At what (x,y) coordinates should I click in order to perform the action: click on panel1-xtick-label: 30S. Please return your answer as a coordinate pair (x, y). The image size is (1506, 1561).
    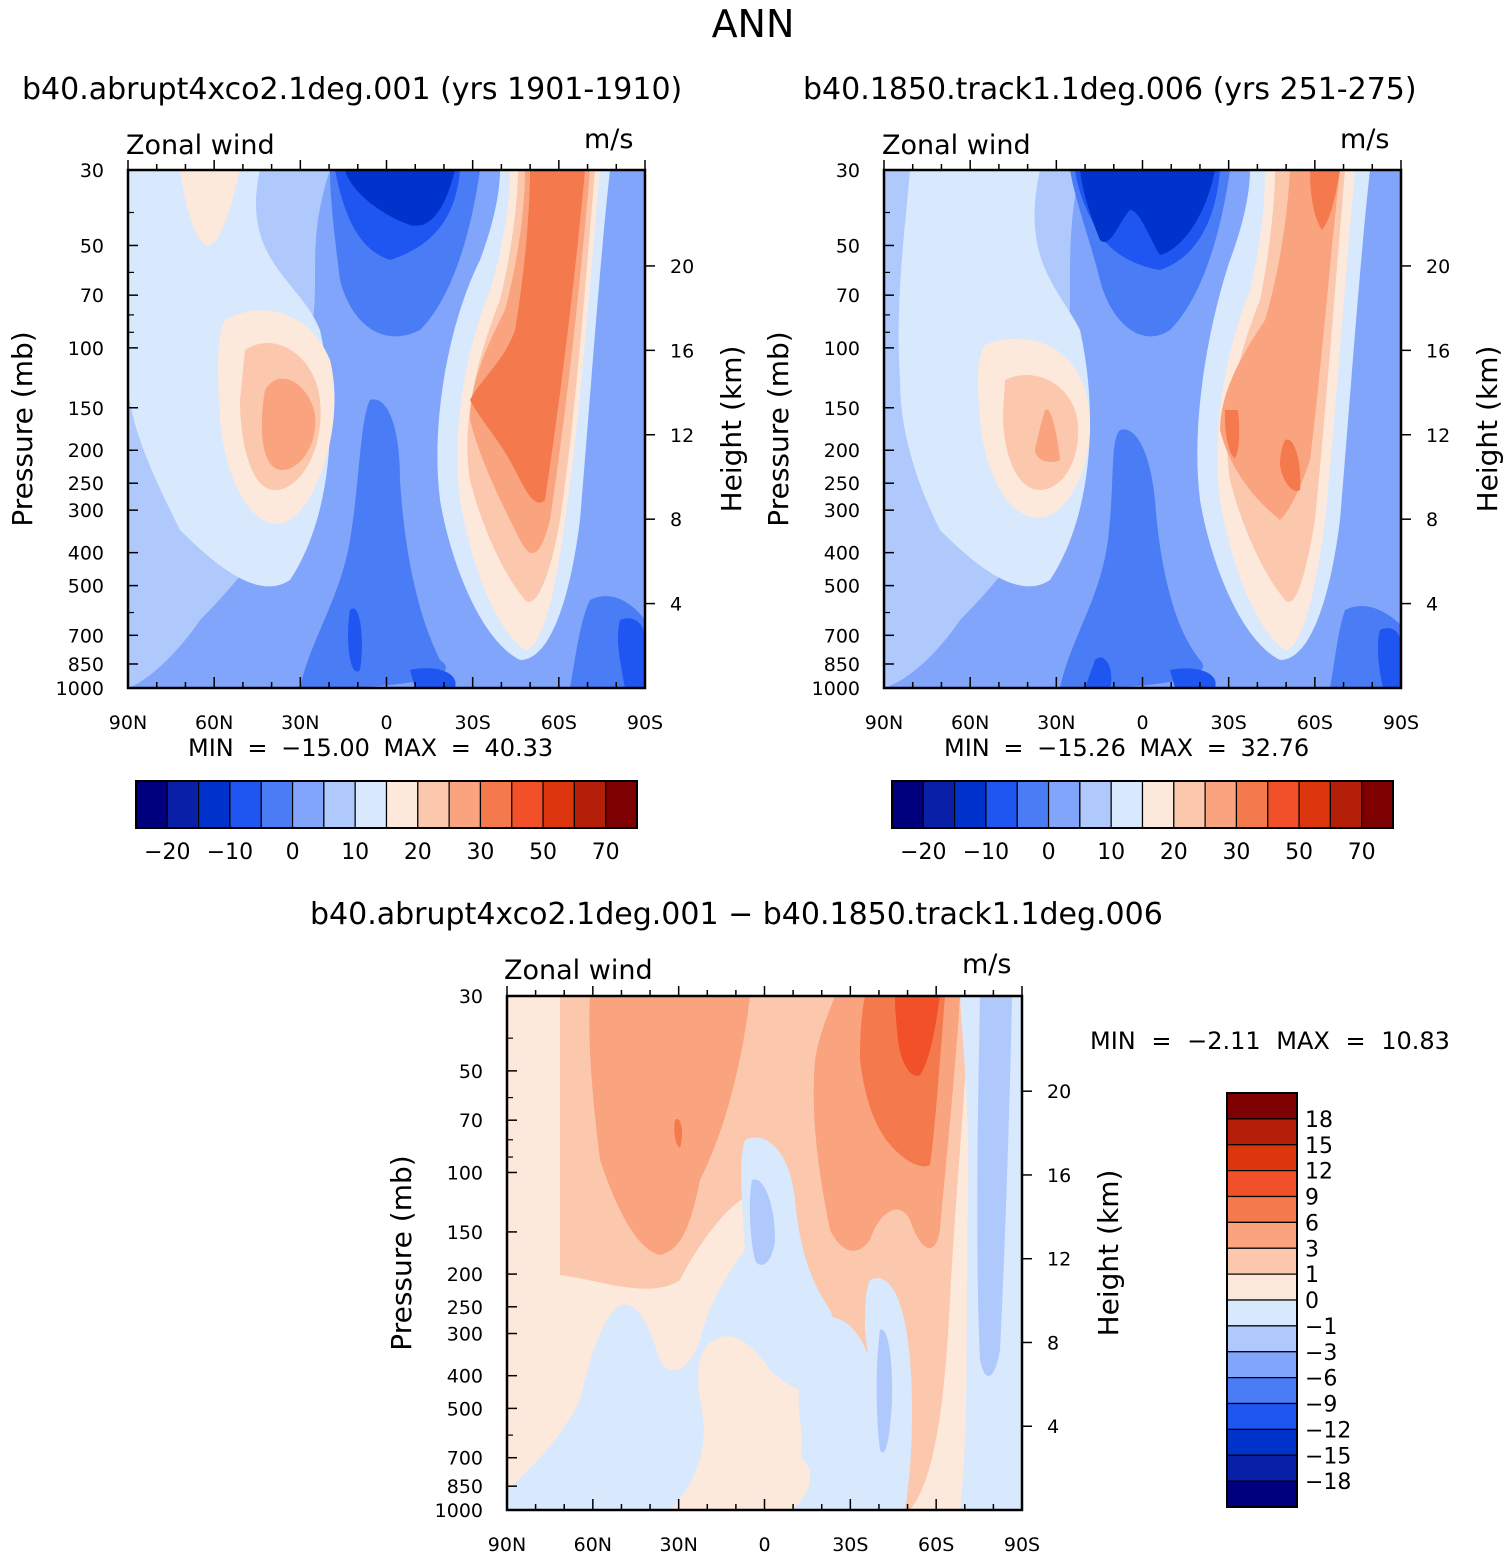
    Looking at the image, I should click on (473, 723).